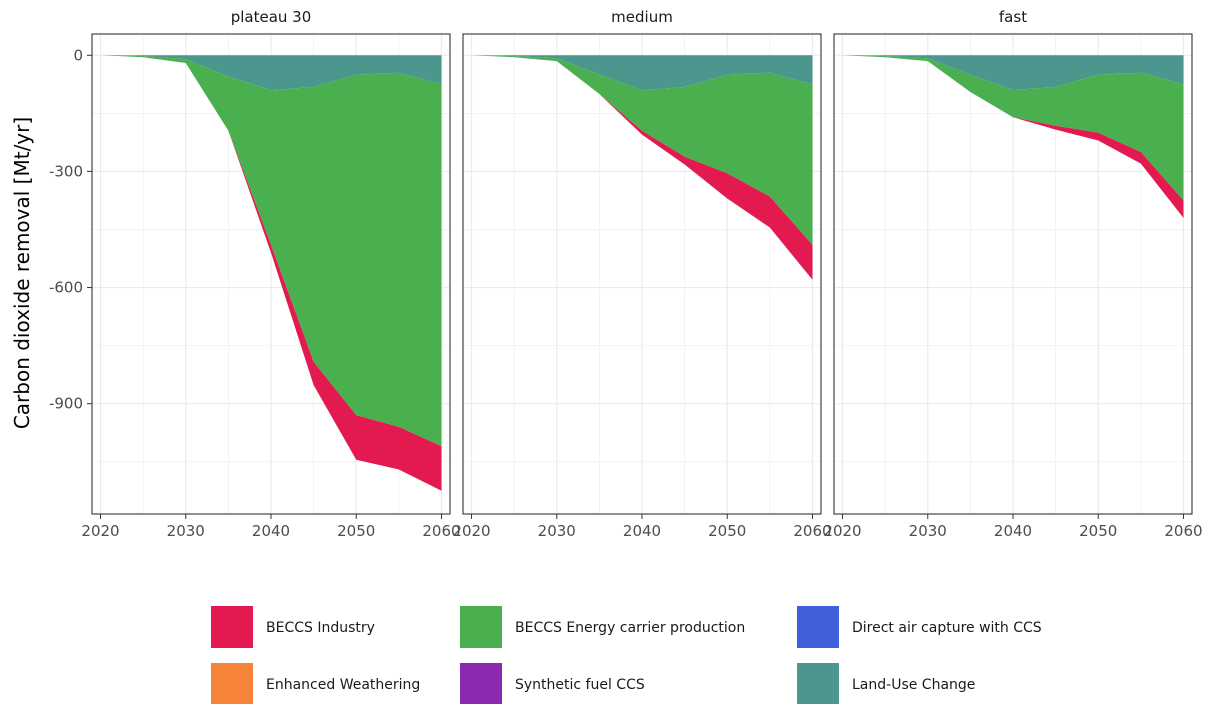 The width and height of the screenshot is (1215, 708). What do you see at coordinates (913, 685) in the screenshot?
I see `legend-label: Land-Use Change` at bounding box center [913, 685].